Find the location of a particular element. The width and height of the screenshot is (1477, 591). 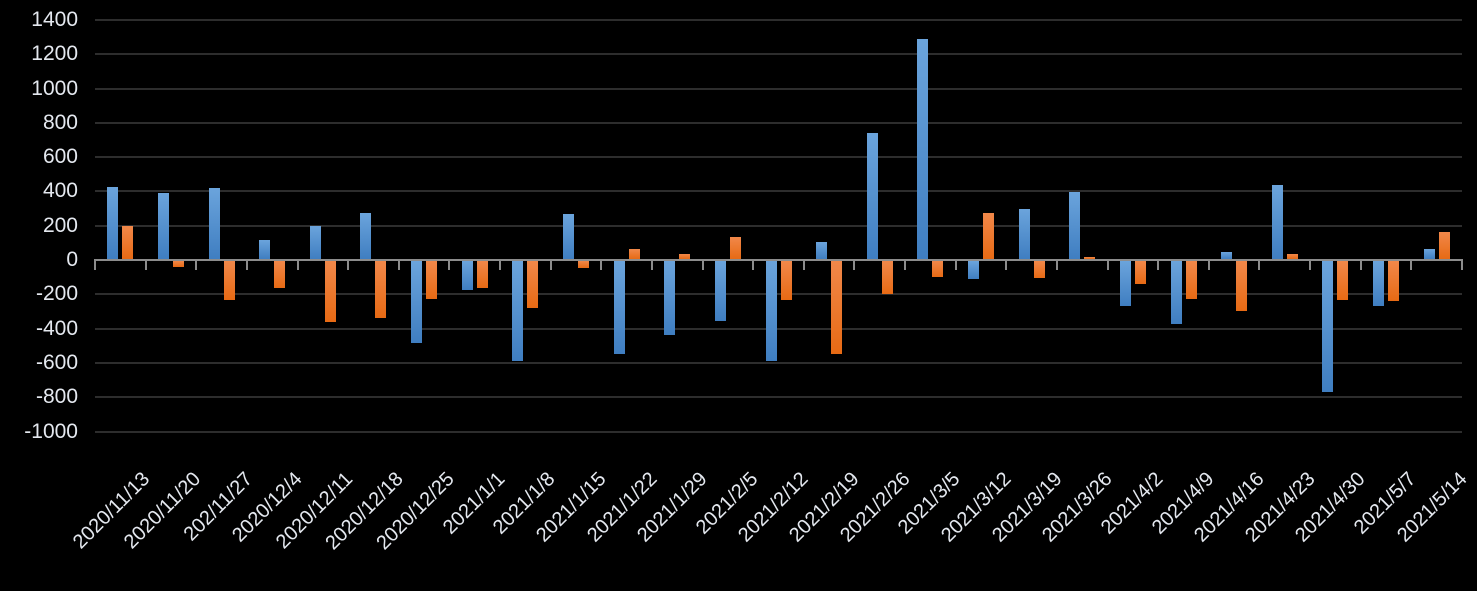

y-axis-tick-label: -1000 is located at coordinates (51, 431).